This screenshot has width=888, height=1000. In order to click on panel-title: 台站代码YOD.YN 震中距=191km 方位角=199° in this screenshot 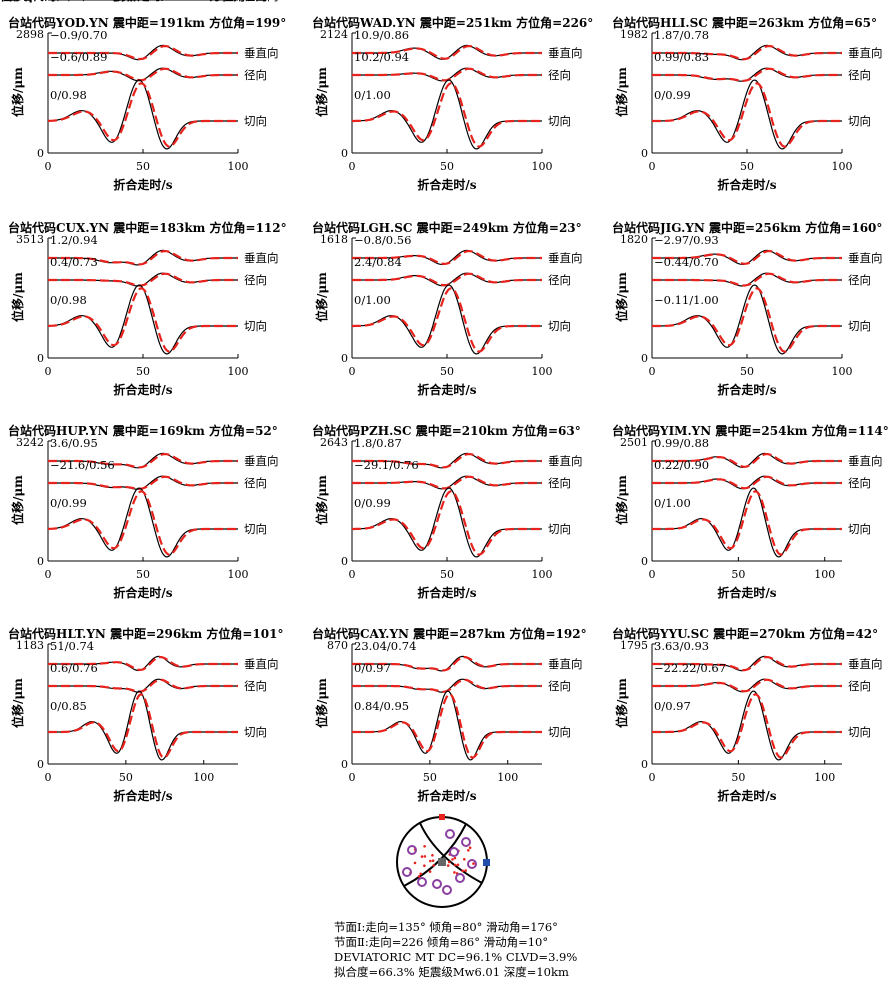, I will do `click(147, 22)`.